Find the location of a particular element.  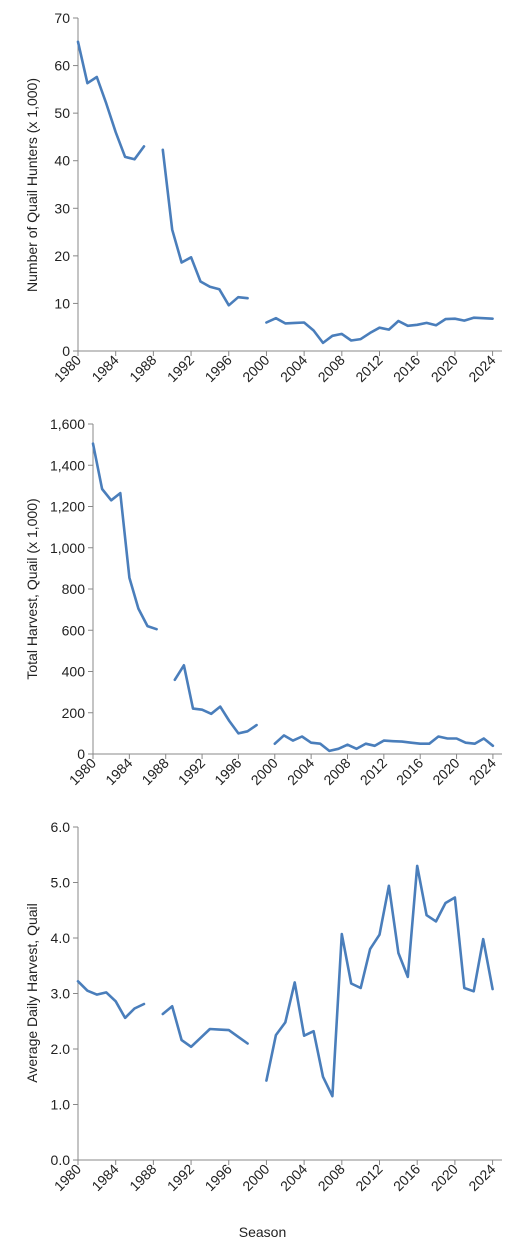

chart3-x-tick-label: 2012 is located at coordinates (368, 1177).